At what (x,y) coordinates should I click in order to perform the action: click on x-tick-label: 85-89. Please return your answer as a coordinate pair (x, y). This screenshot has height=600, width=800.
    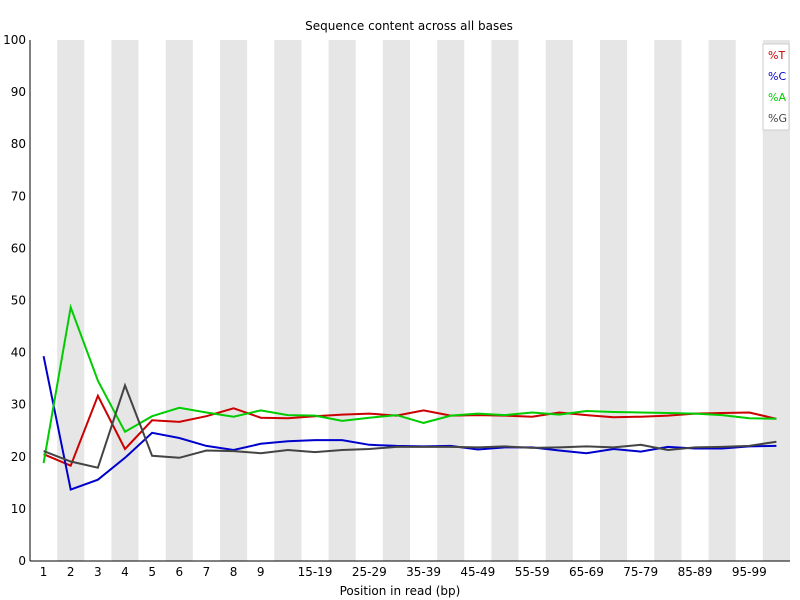
    Looking at the image, I should click on (695, 572).